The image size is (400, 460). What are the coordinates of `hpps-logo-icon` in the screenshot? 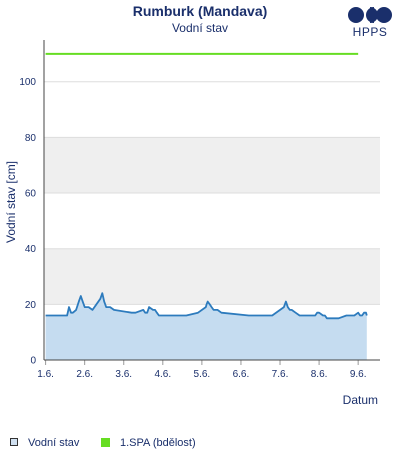 It's located at (370, 15).